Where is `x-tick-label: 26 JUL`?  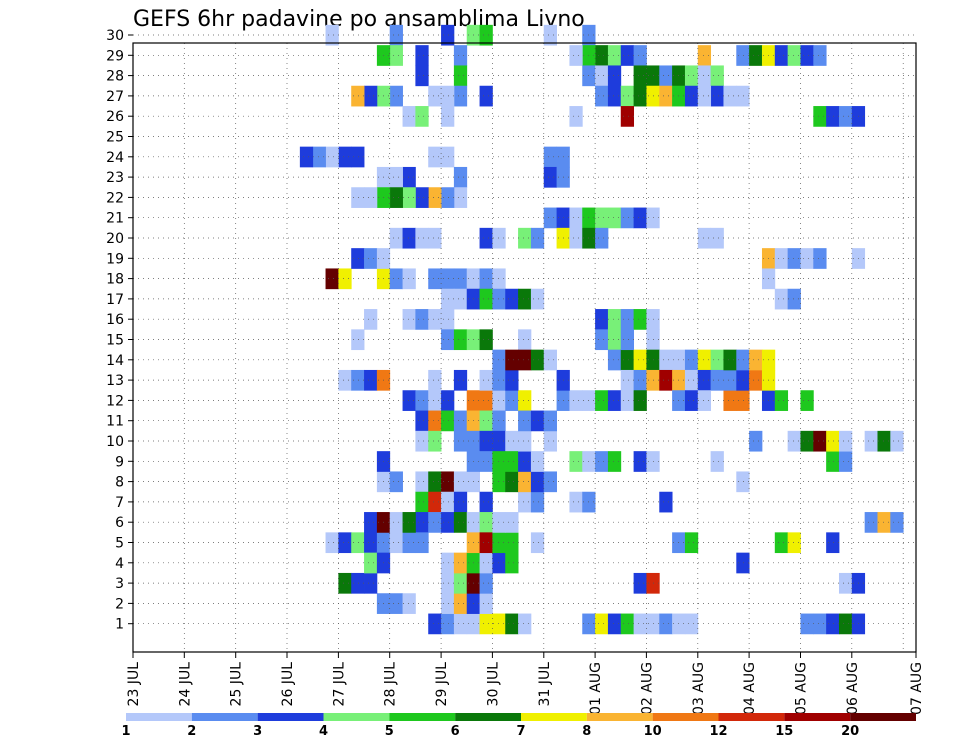
x-tick-label: 26 JUL is located at coordinates (288, 684).